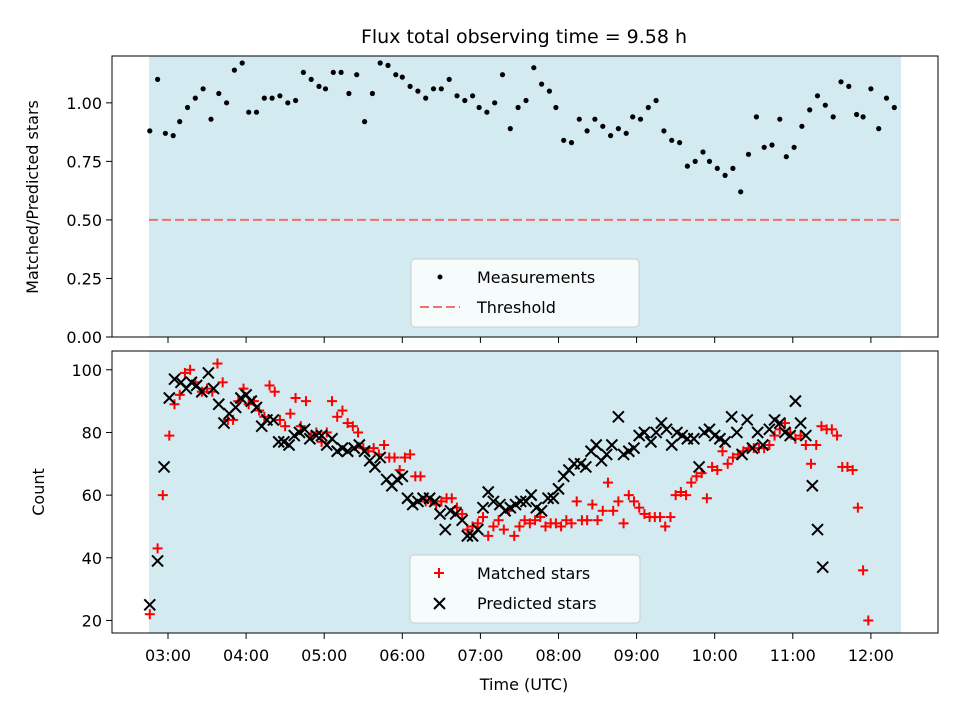  I want to click on y-axis-label-top: Matched/Predicted stars, so click(32, 197).